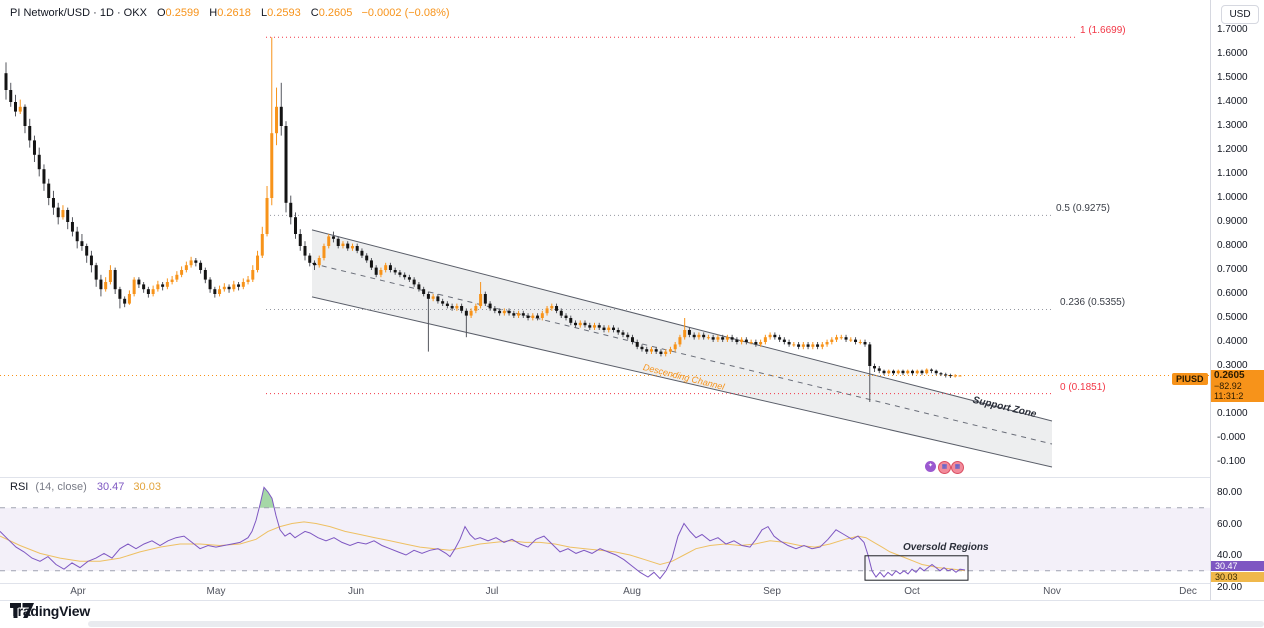 This screenshot has width=1264, height=628. I want to click on bottom-scrollbar, so click(676, 624).